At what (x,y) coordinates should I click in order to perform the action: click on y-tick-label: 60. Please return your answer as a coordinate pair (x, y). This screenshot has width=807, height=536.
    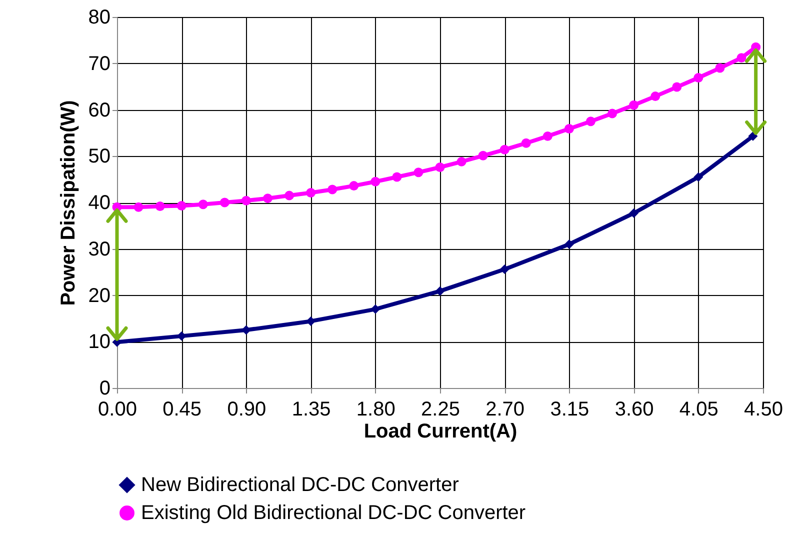
    Looking at the image, I should click on (99, 110).